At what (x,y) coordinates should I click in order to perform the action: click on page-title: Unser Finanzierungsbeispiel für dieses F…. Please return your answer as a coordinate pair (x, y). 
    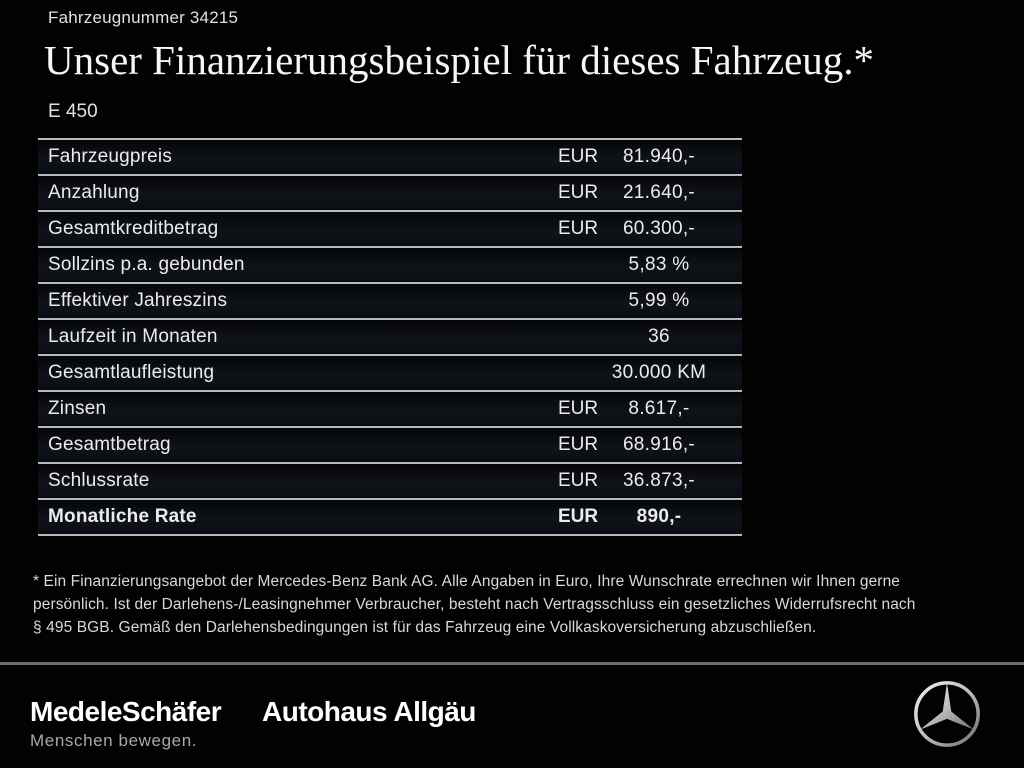
    Looking at the image, I should click on (459, 60).